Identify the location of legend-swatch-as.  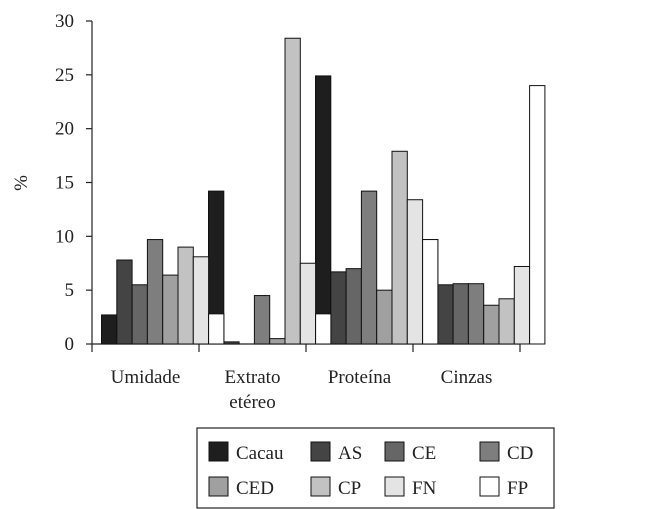
(320, 451).